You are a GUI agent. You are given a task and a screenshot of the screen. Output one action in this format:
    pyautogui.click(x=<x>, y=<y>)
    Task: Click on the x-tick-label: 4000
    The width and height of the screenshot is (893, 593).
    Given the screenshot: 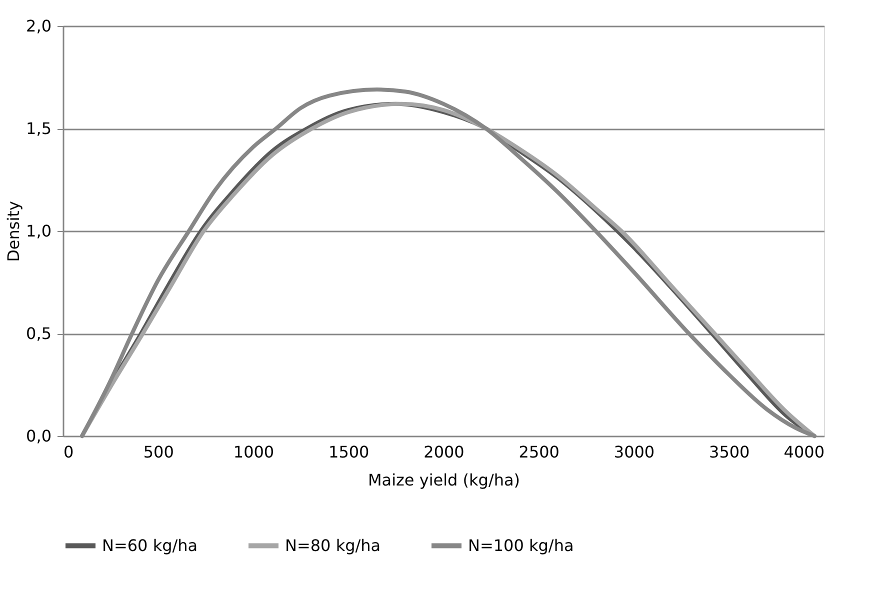 What is the action you would take?
    pyautogui.click(x=804, y=452)
    